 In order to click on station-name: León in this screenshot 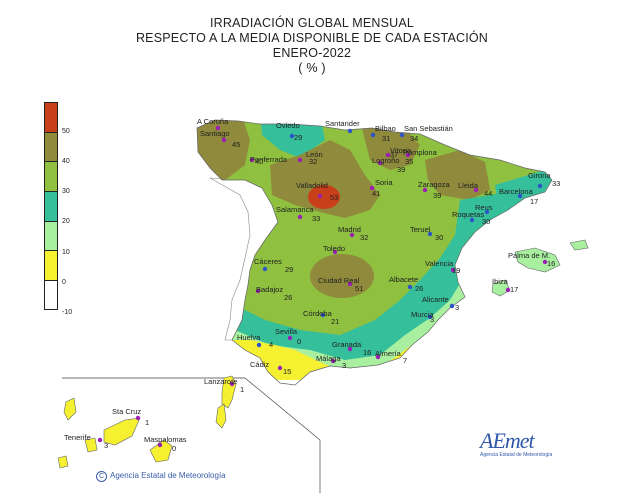, I will do `click(314, 154)`.